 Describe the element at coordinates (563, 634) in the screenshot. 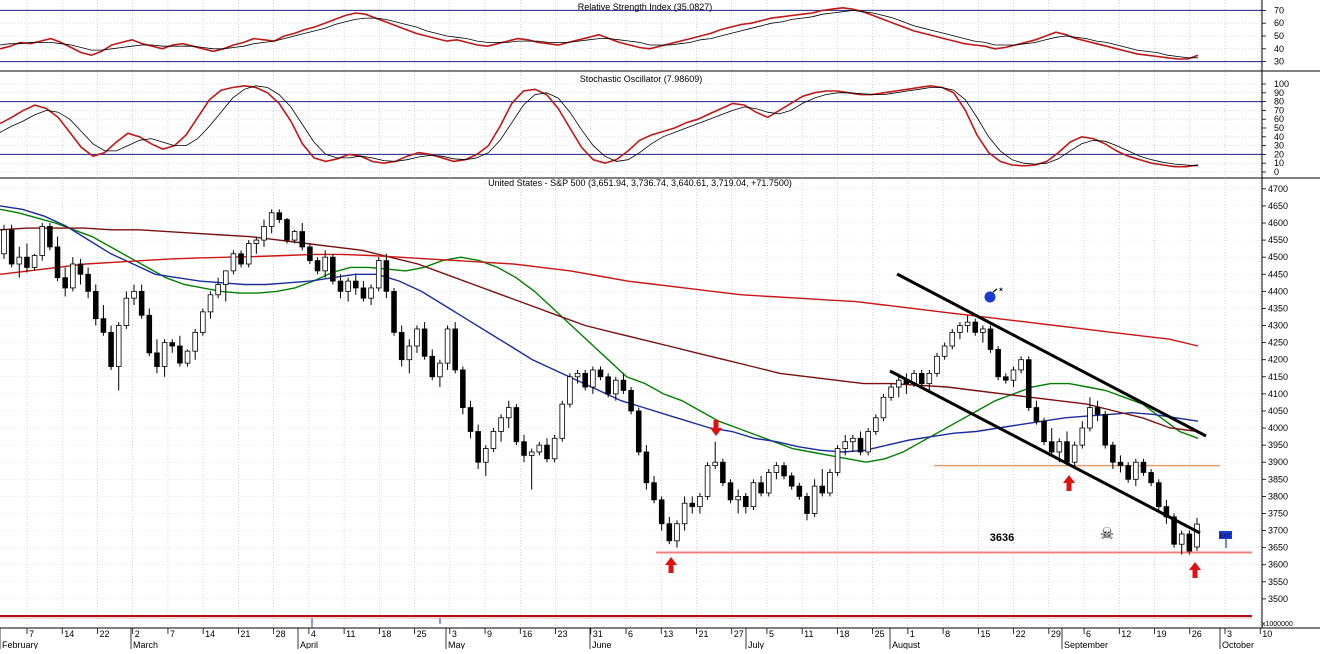

I see `x-tick-label: 23` at that location.